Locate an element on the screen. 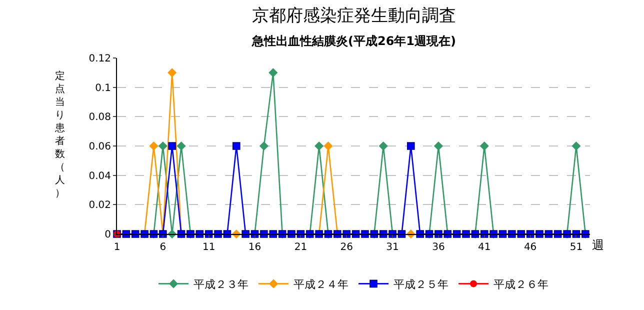  legend-label: 平成２５年 is located at coordinates (421, 284).